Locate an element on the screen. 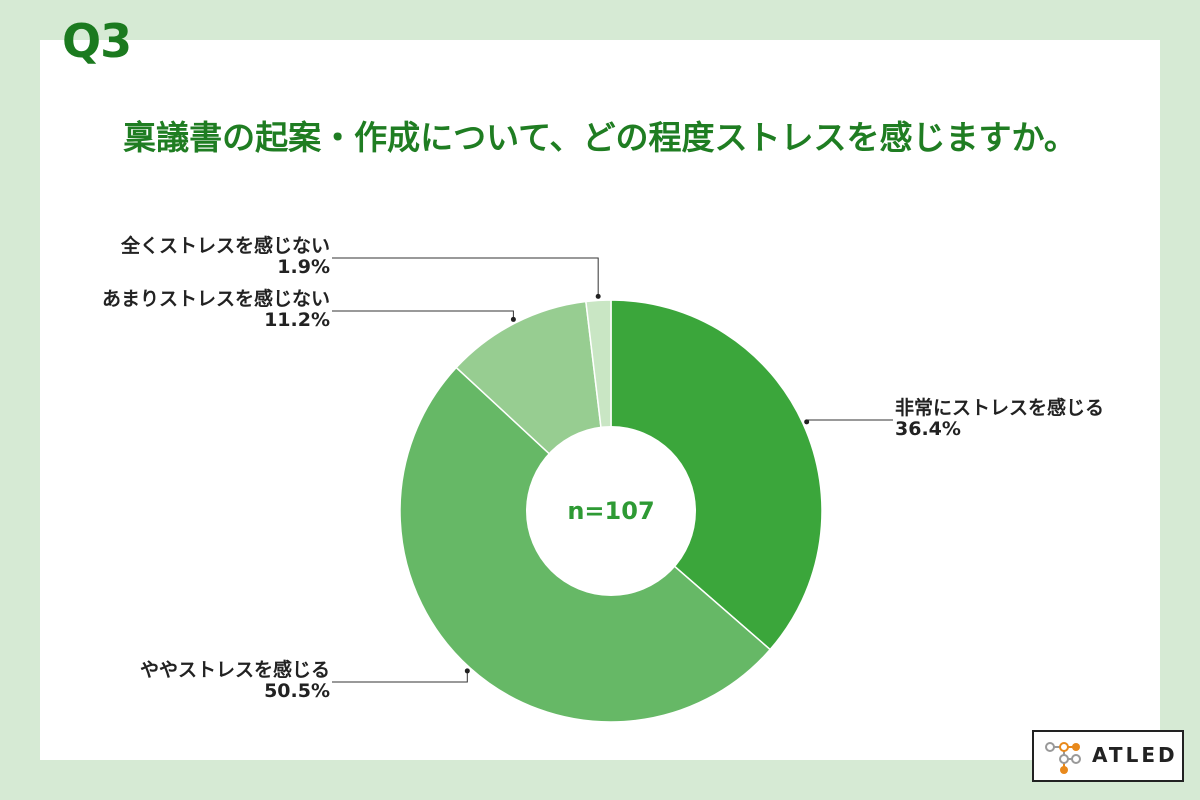 Image resolution: width=1200 pixels, height=800 pixels. slice-percent: 1.9% is located at coordinates (303, 266).